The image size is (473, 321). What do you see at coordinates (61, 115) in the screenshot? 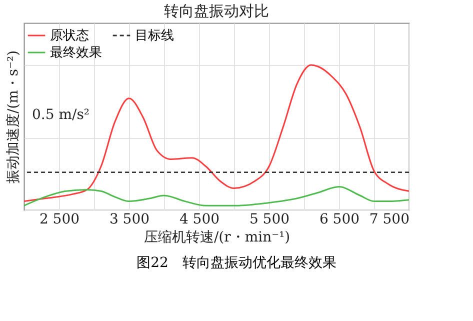
I see `annotation: 0.5 m/s²` at bounding box center [61, 115].